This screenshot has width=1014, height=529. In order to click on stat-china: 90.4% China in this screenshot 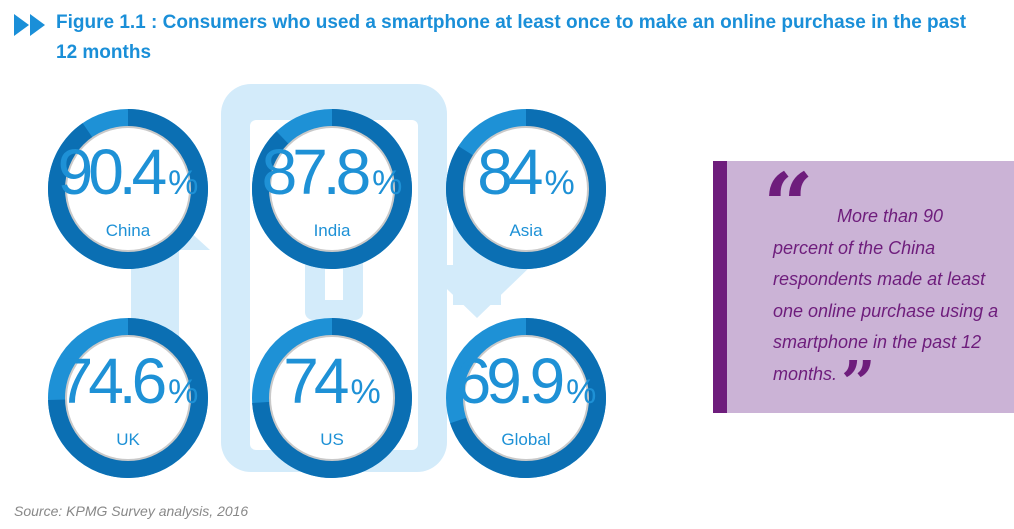, I will do `click(128, 189)`.